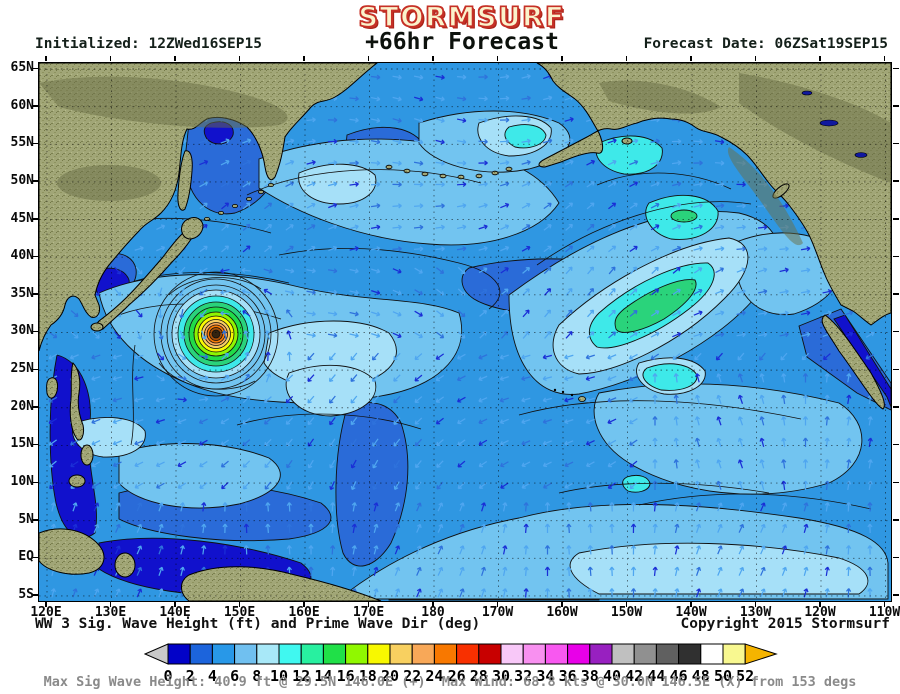 This screenshot has width=900, height=694. What do you see at coordinates (626, 612) in the screenshot?
I see `lon-label: 150W` at bounding box center [626, 612].